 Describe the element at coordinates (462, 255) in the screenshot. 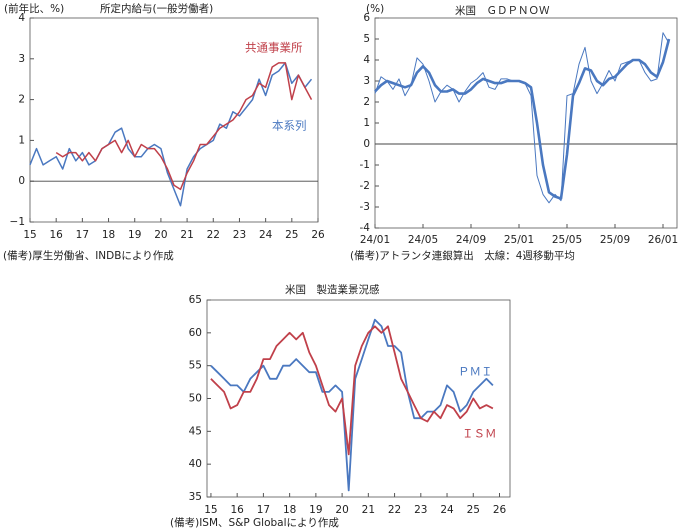

I see `note: (備考)アトランタ連銀算出 太線：4週移動平均` at that location.